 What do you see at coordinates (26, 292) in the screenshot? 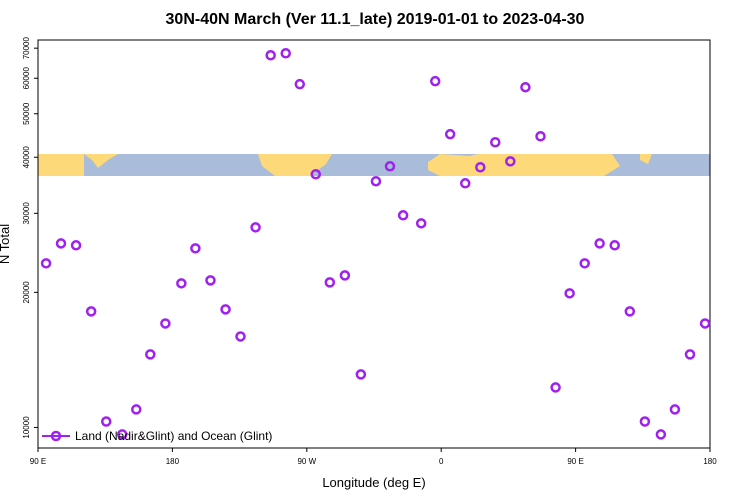
I see `y-tick-label: 20000` at bounding box center [26, 292].